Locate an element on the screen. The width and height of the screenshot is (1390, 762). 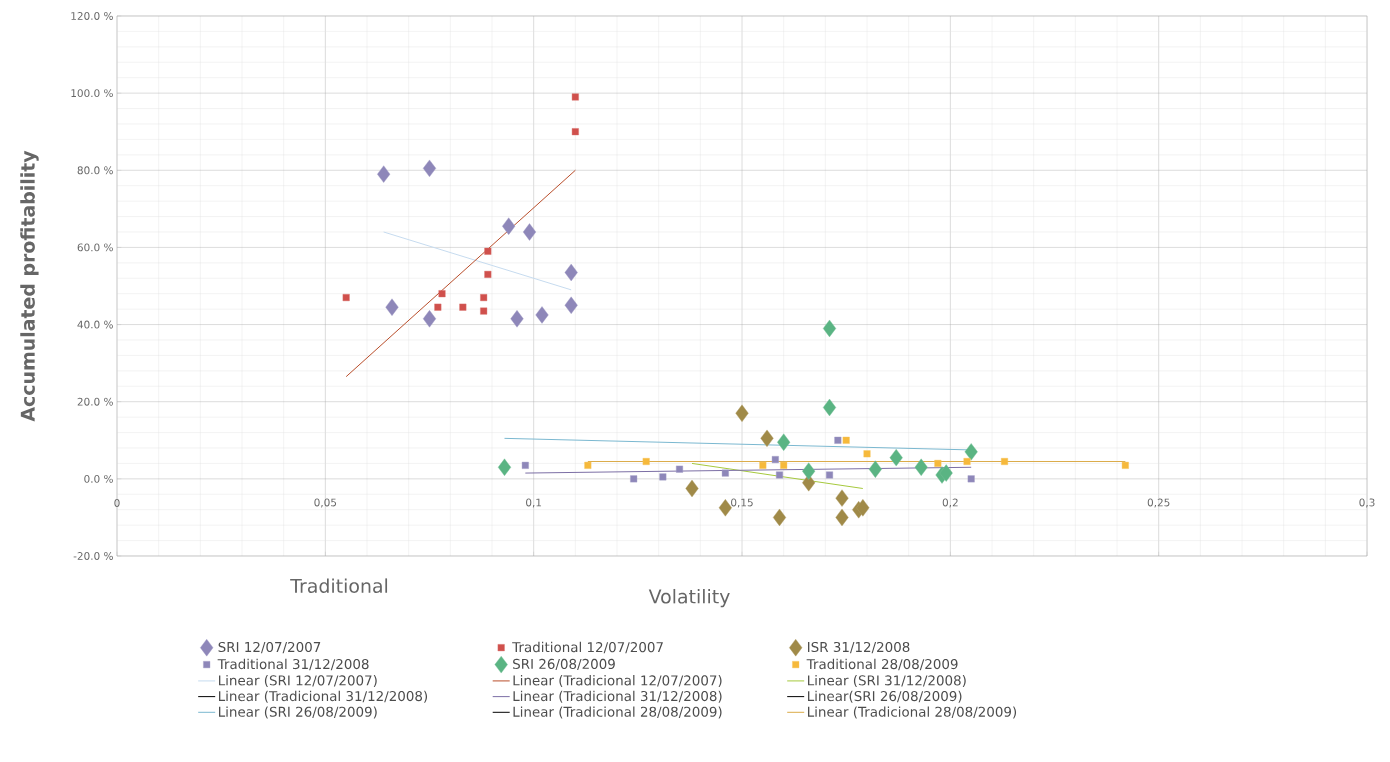
y-tick-label: 20.0 % is located at coordinates (95, 401).